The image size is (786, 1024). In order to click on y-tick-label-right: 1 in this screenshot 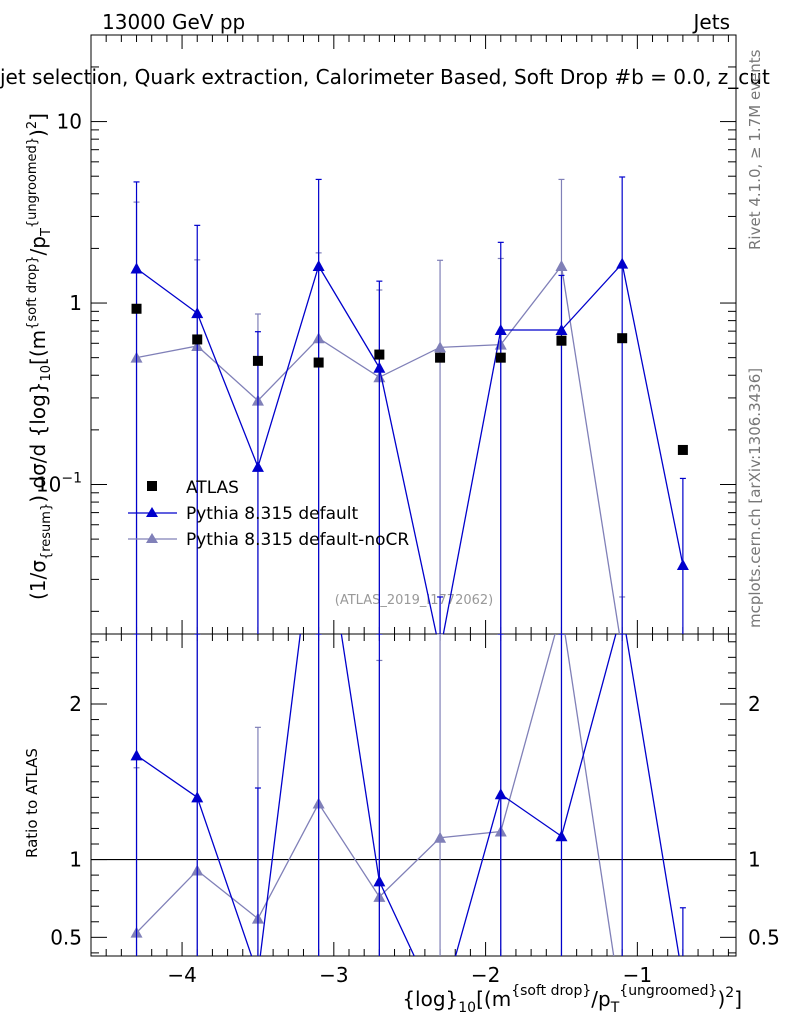, I will do `click(754, 860)`.